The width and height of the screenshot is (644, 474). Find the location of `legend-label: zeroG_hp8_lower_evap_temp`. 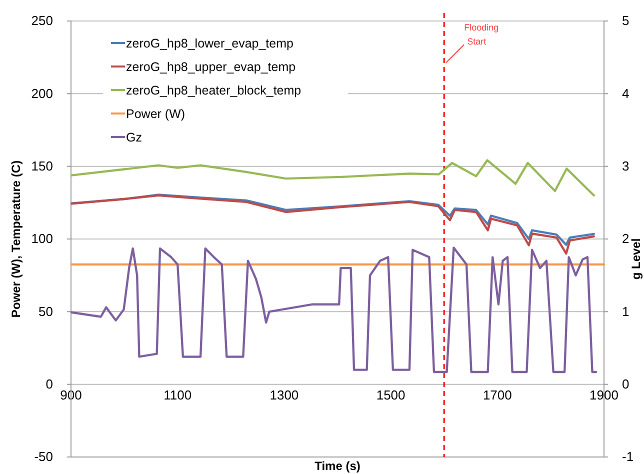

legend-label: zeroG_hp8_lower_evap_temp is located at coordinates (210, 43).